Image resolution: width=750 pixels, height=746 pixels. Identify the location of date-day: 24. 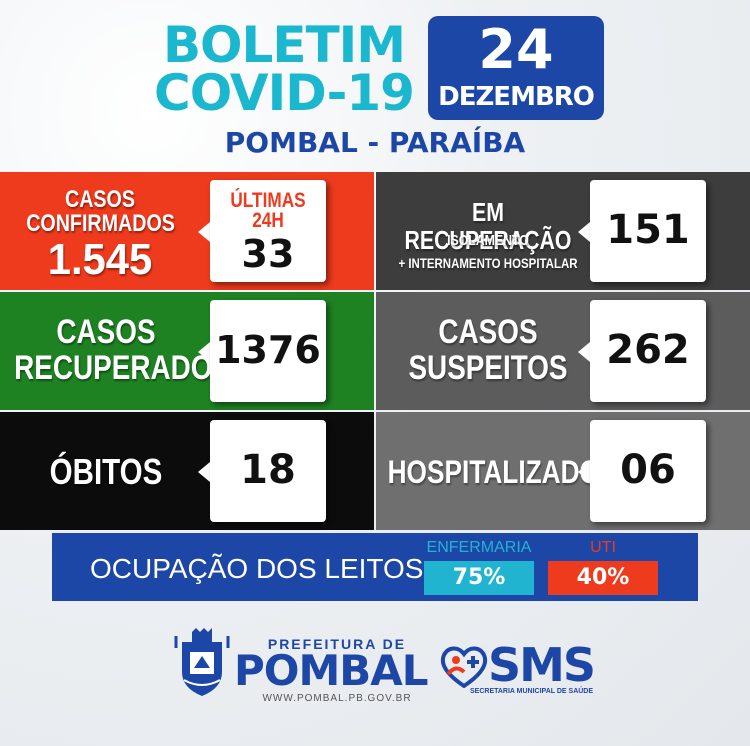
(516, 49).